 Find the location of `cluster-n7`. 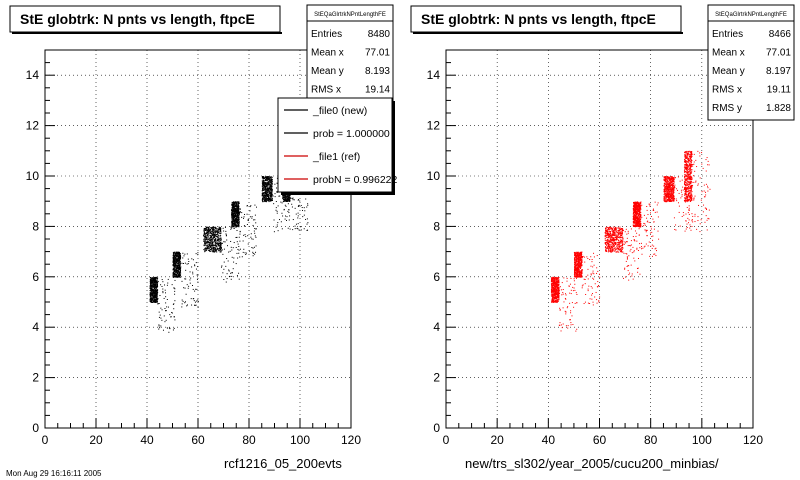

cluster-n7 is located at coordinates (622, 253).